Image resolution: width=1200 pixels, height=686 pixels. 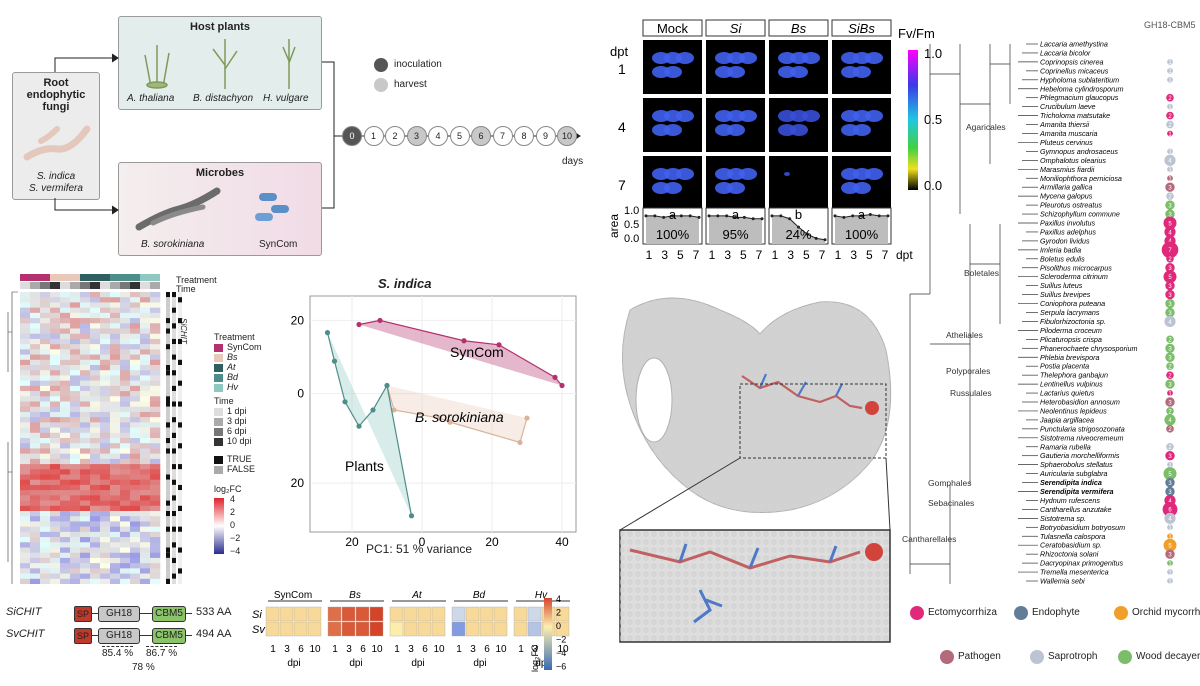 What do you see at coordinates (1064, 124) in the screenshot?
I see `tree-species: Amanita thiersii` at bounding box center [1064, 124].